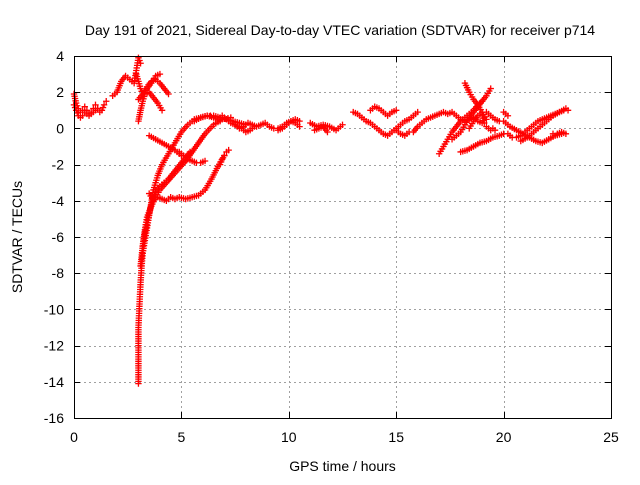 The height and width of the screenshot is (485, 640). What do you see at coordinates (17, 237) in the screenshot?
I see `y-axis-title: SDTVAR / TECUs` at bounding box center [17, 237].